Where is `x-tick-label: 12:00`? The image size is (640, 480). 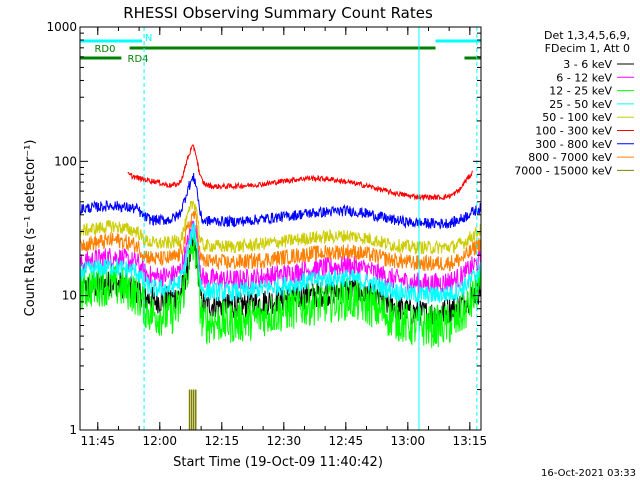 x-tick-label: 12:00 is located at coordinates (159, 441).